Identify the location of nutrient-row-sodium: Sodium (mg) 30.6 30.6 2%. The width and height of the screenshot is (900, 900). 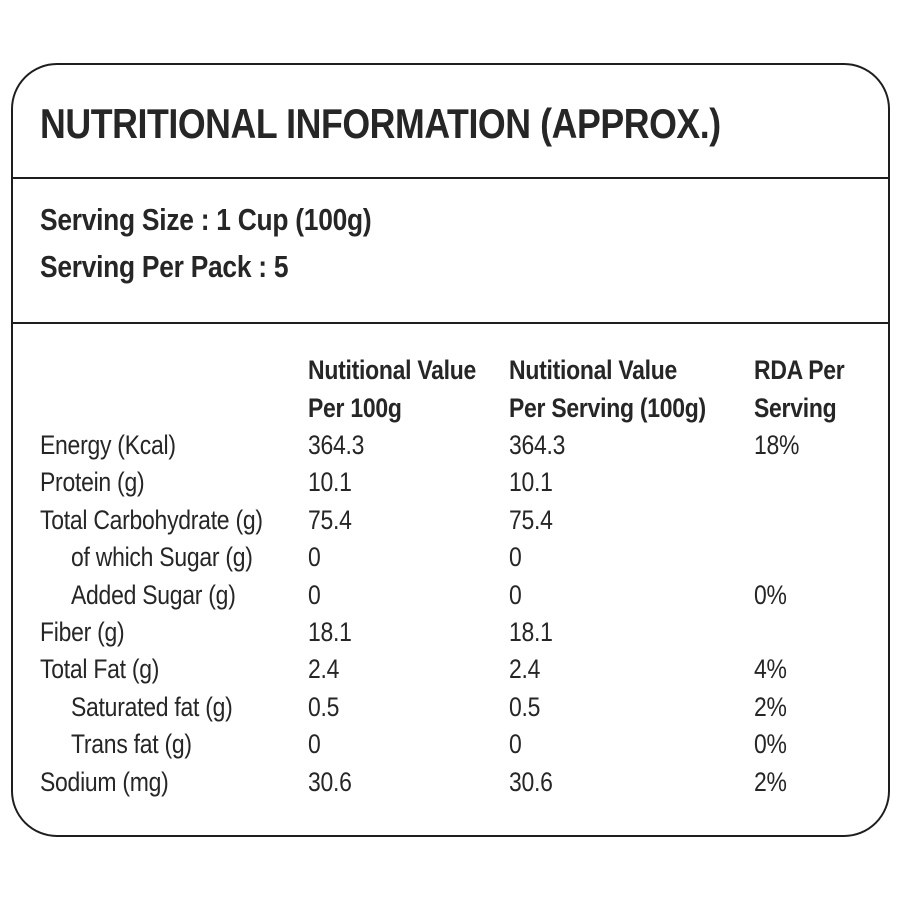
(459, 782).